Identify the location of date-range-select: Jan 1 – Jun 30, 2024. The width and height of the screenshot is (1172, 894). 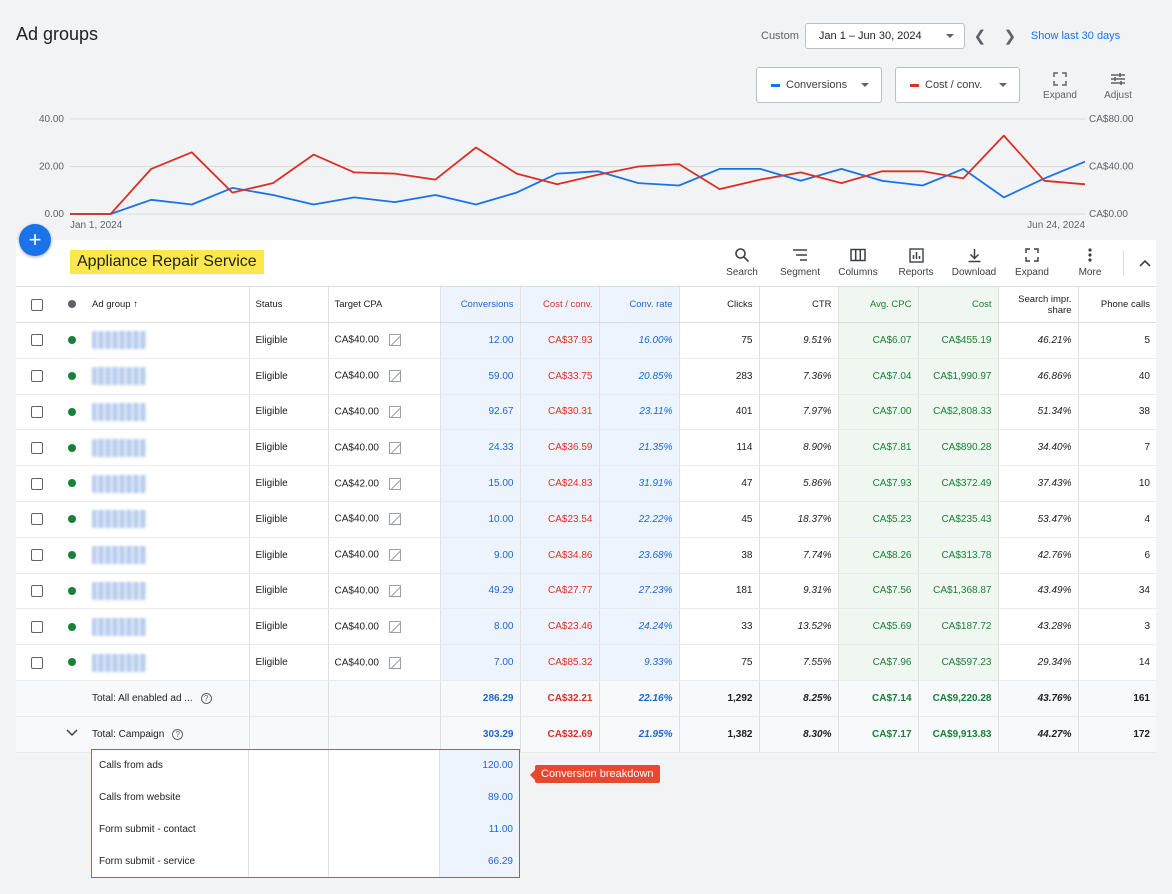
(884, 36).